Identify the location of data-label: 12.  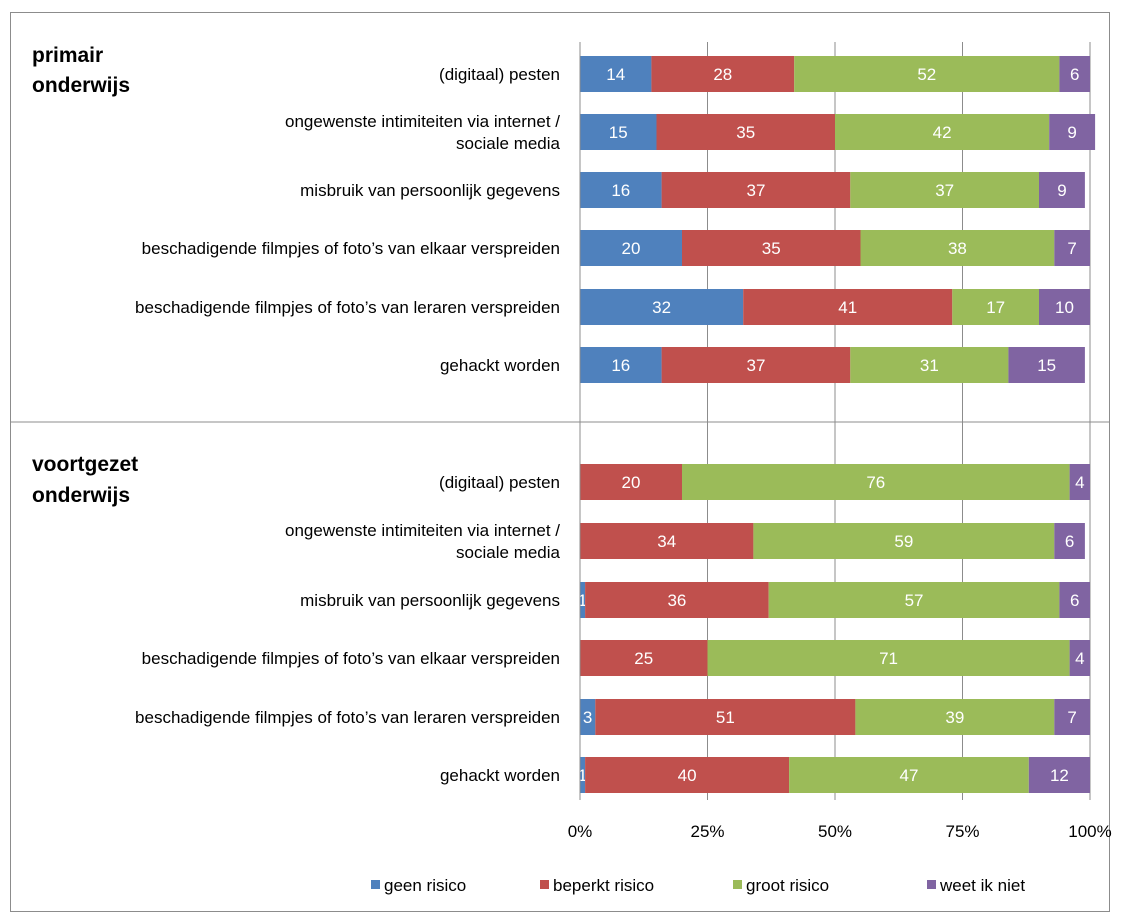
(1059, 775).